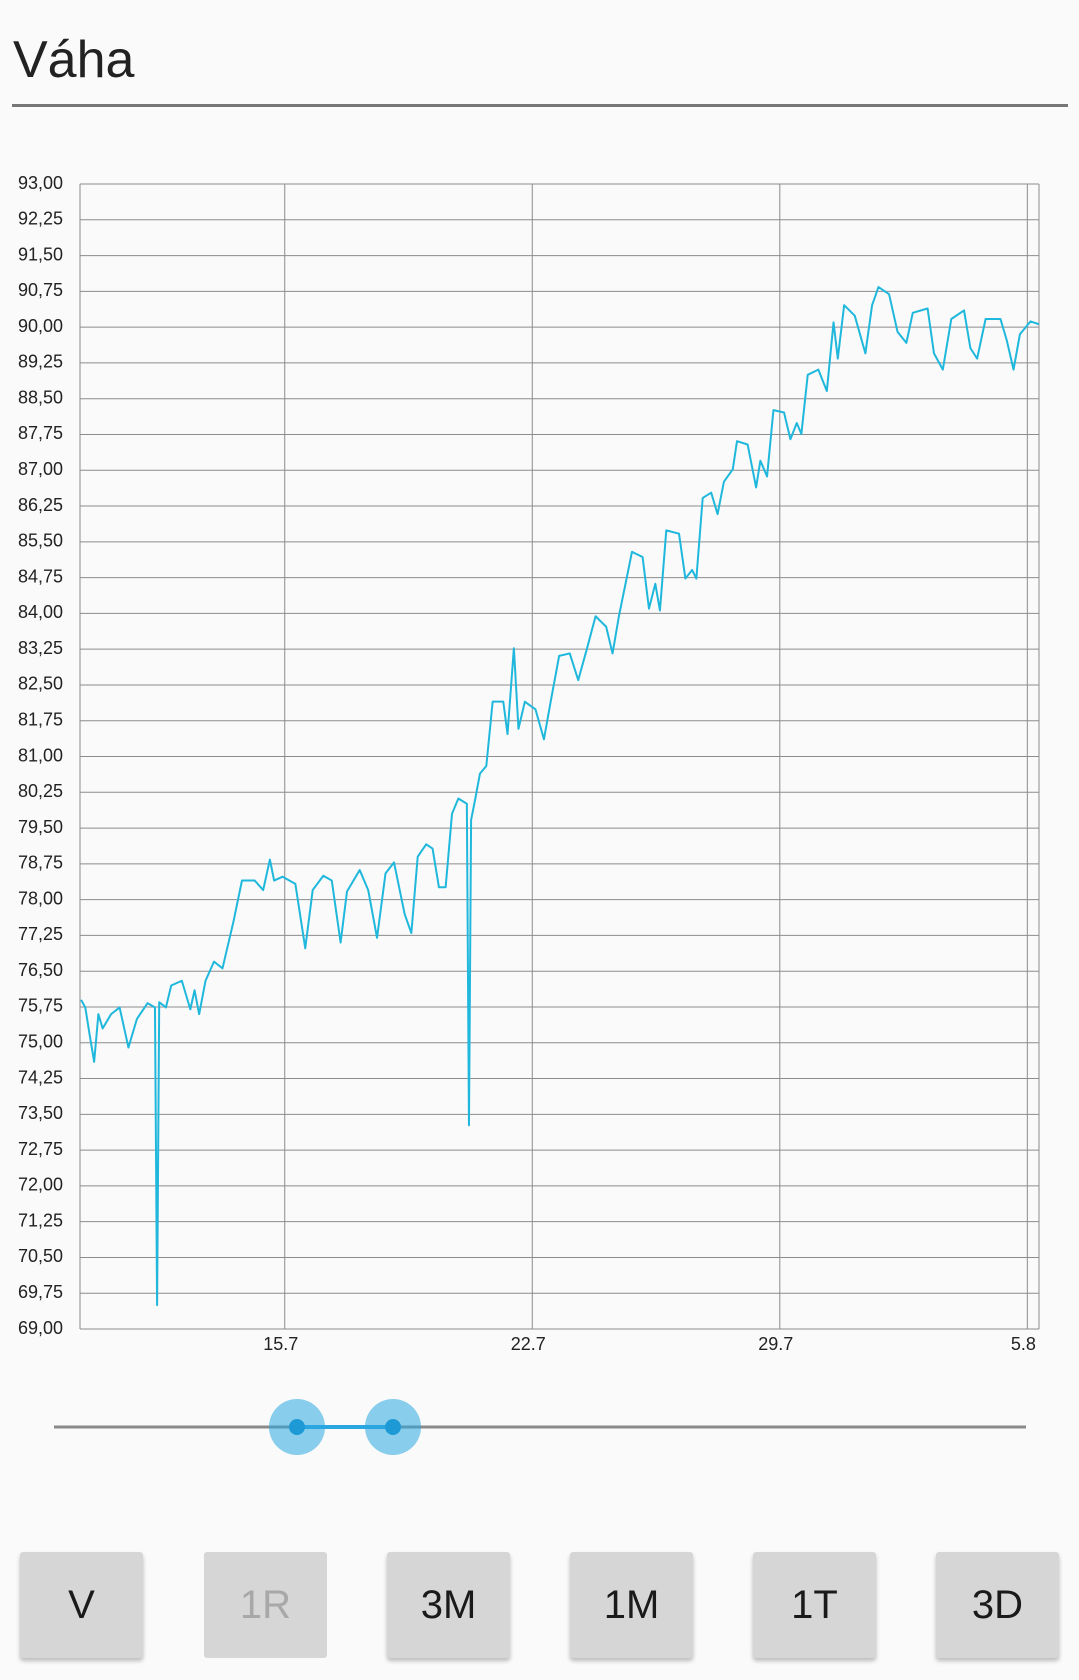 Image resolution: width=1079 pixels, height=1680 pixels. I want to click on y-tick-label: 81,75, so click(40, 719).